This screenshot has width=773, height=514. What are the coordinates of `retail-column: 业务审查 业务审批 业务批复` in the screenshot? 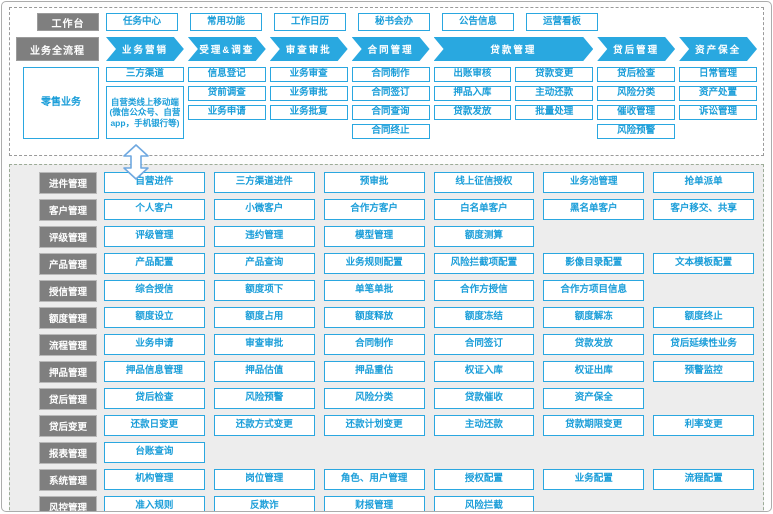 It's located at (308, 103).